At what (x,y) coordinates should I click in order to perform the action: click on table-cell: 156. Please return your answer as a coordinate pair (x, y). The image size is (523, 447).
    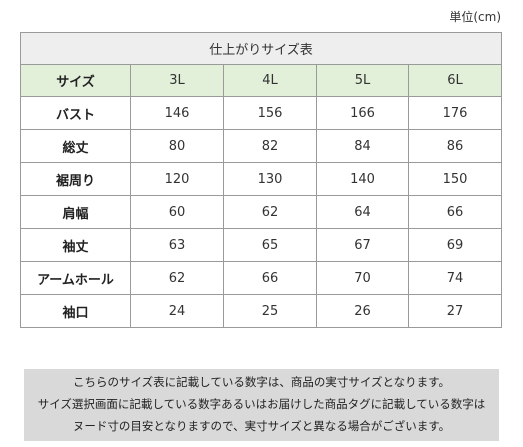
    Looking at the image, I should click on (270, 113).